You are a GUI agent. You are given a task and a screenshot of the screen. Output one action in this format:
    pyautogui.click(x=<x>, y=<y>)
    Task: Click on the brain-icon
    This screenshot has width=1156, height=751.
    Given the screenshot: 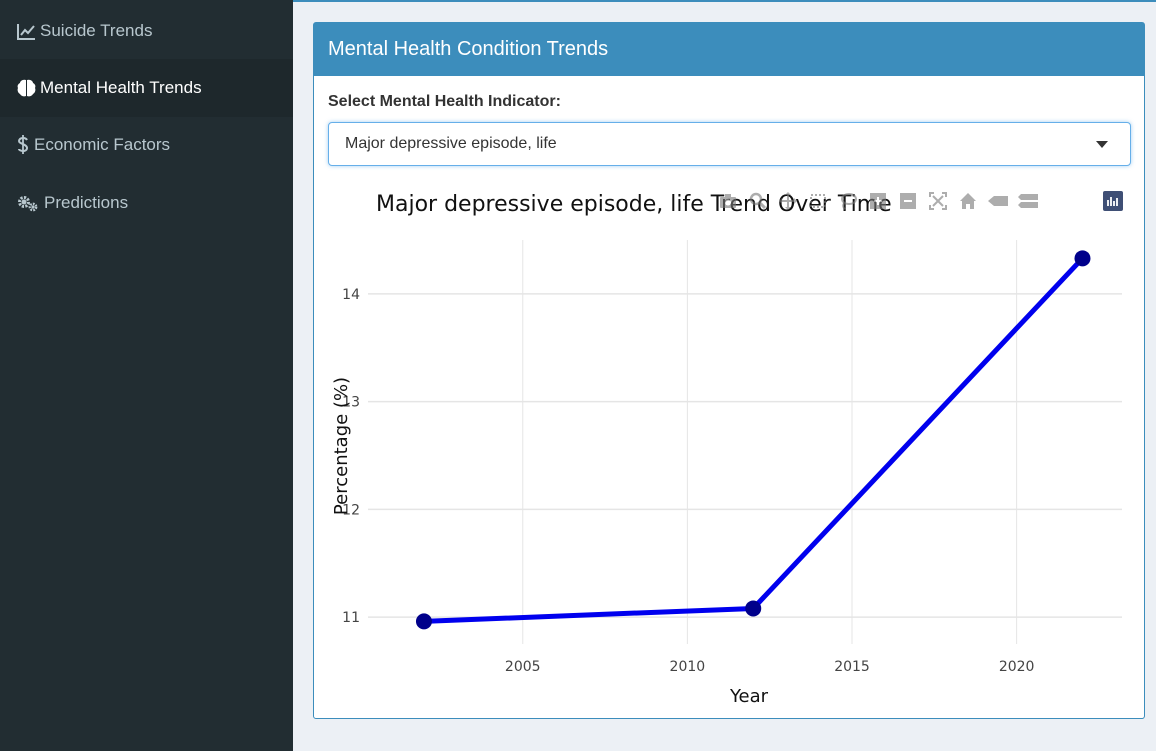 What is the action you would take?
    pyautogui.click(x=26, y=88)
    